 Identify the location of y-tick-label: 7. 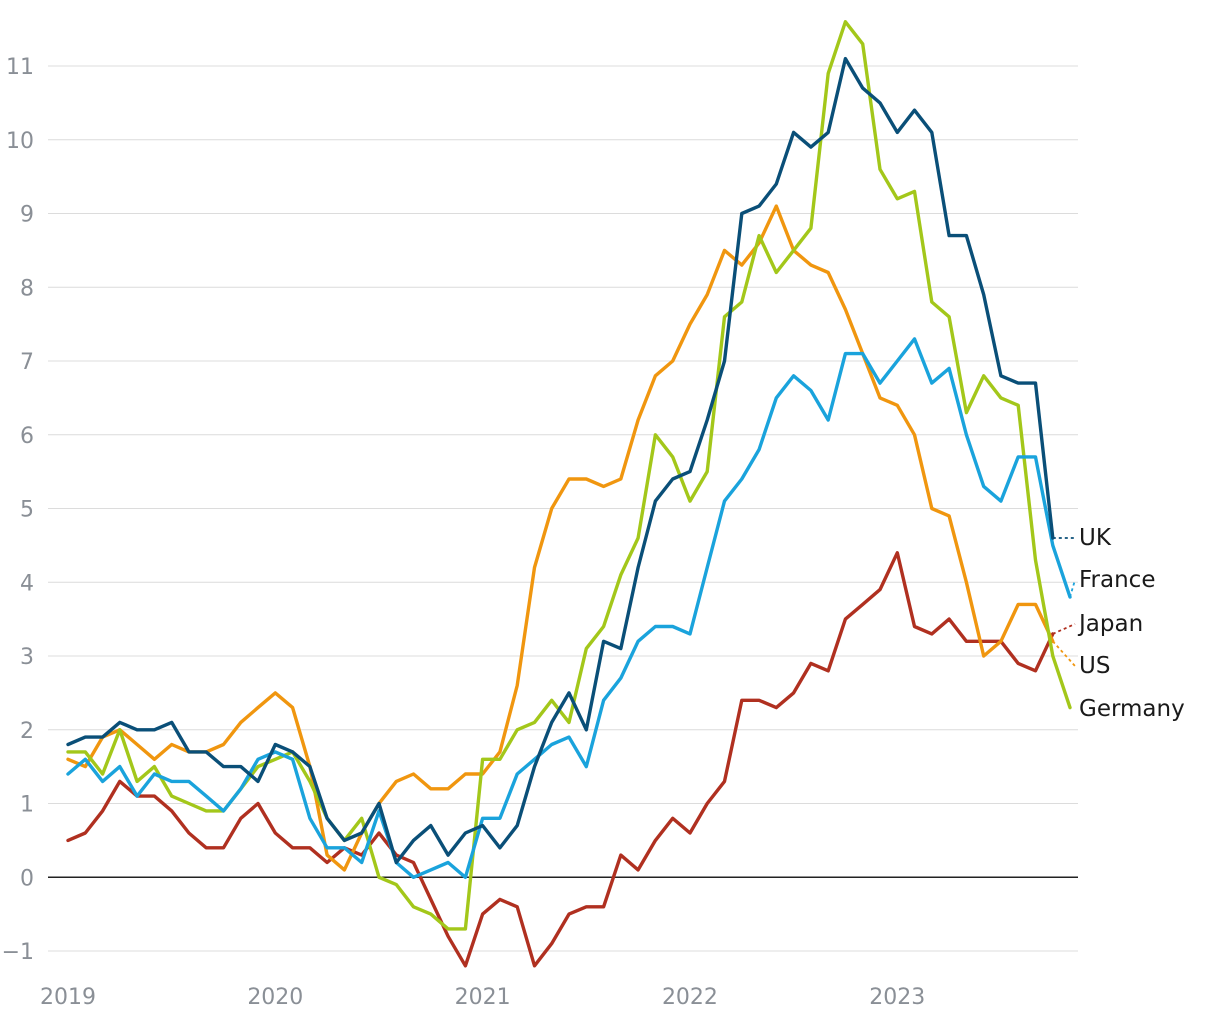
(27, 362).